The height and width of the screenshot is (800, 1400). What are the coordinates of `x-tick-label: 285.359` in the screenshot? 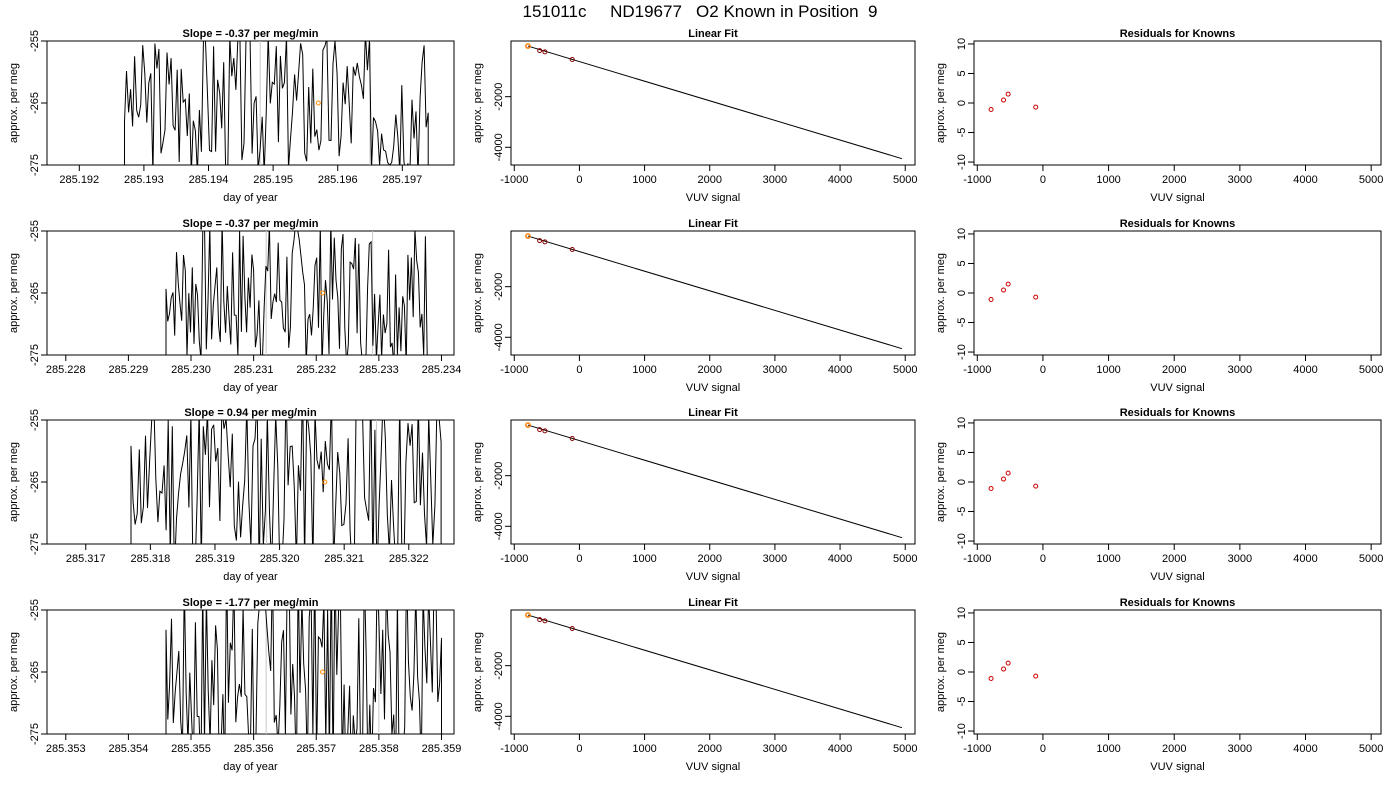 It's located at (442, 749).